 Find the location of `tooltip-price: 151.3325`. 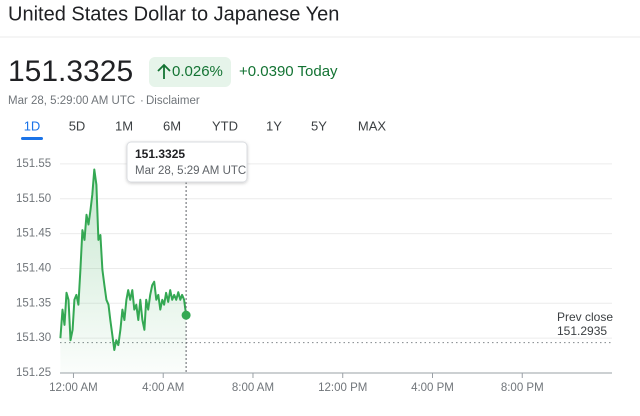

tooltip-price: 151.3325 is located at coordinates (160, 154).